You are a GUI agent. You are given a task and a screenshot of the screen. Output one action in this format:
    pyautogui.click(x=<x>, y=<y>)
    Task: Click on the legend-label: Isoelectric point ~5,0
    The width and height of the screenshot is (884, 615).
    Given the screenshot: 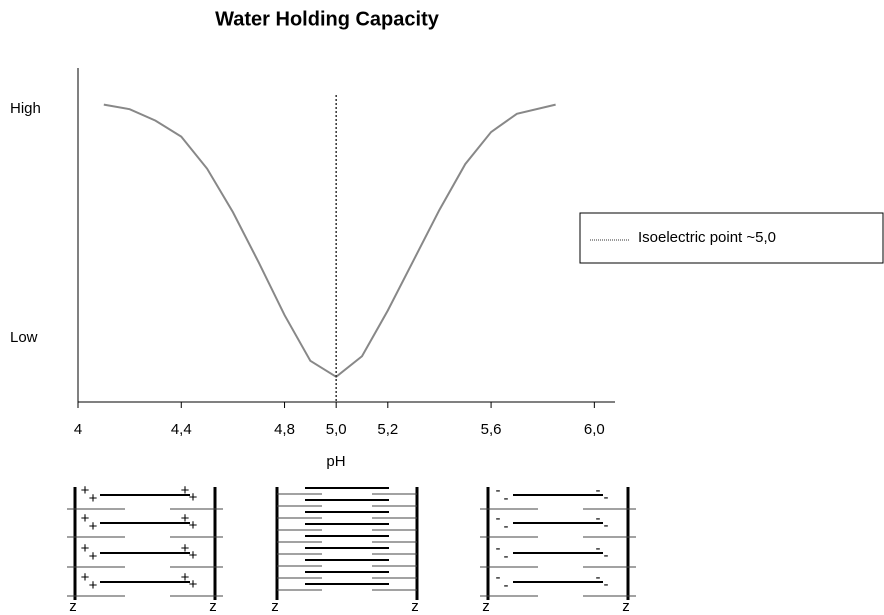 What is the action you would take?
    pyautogui.click(x=707, y=237)
    